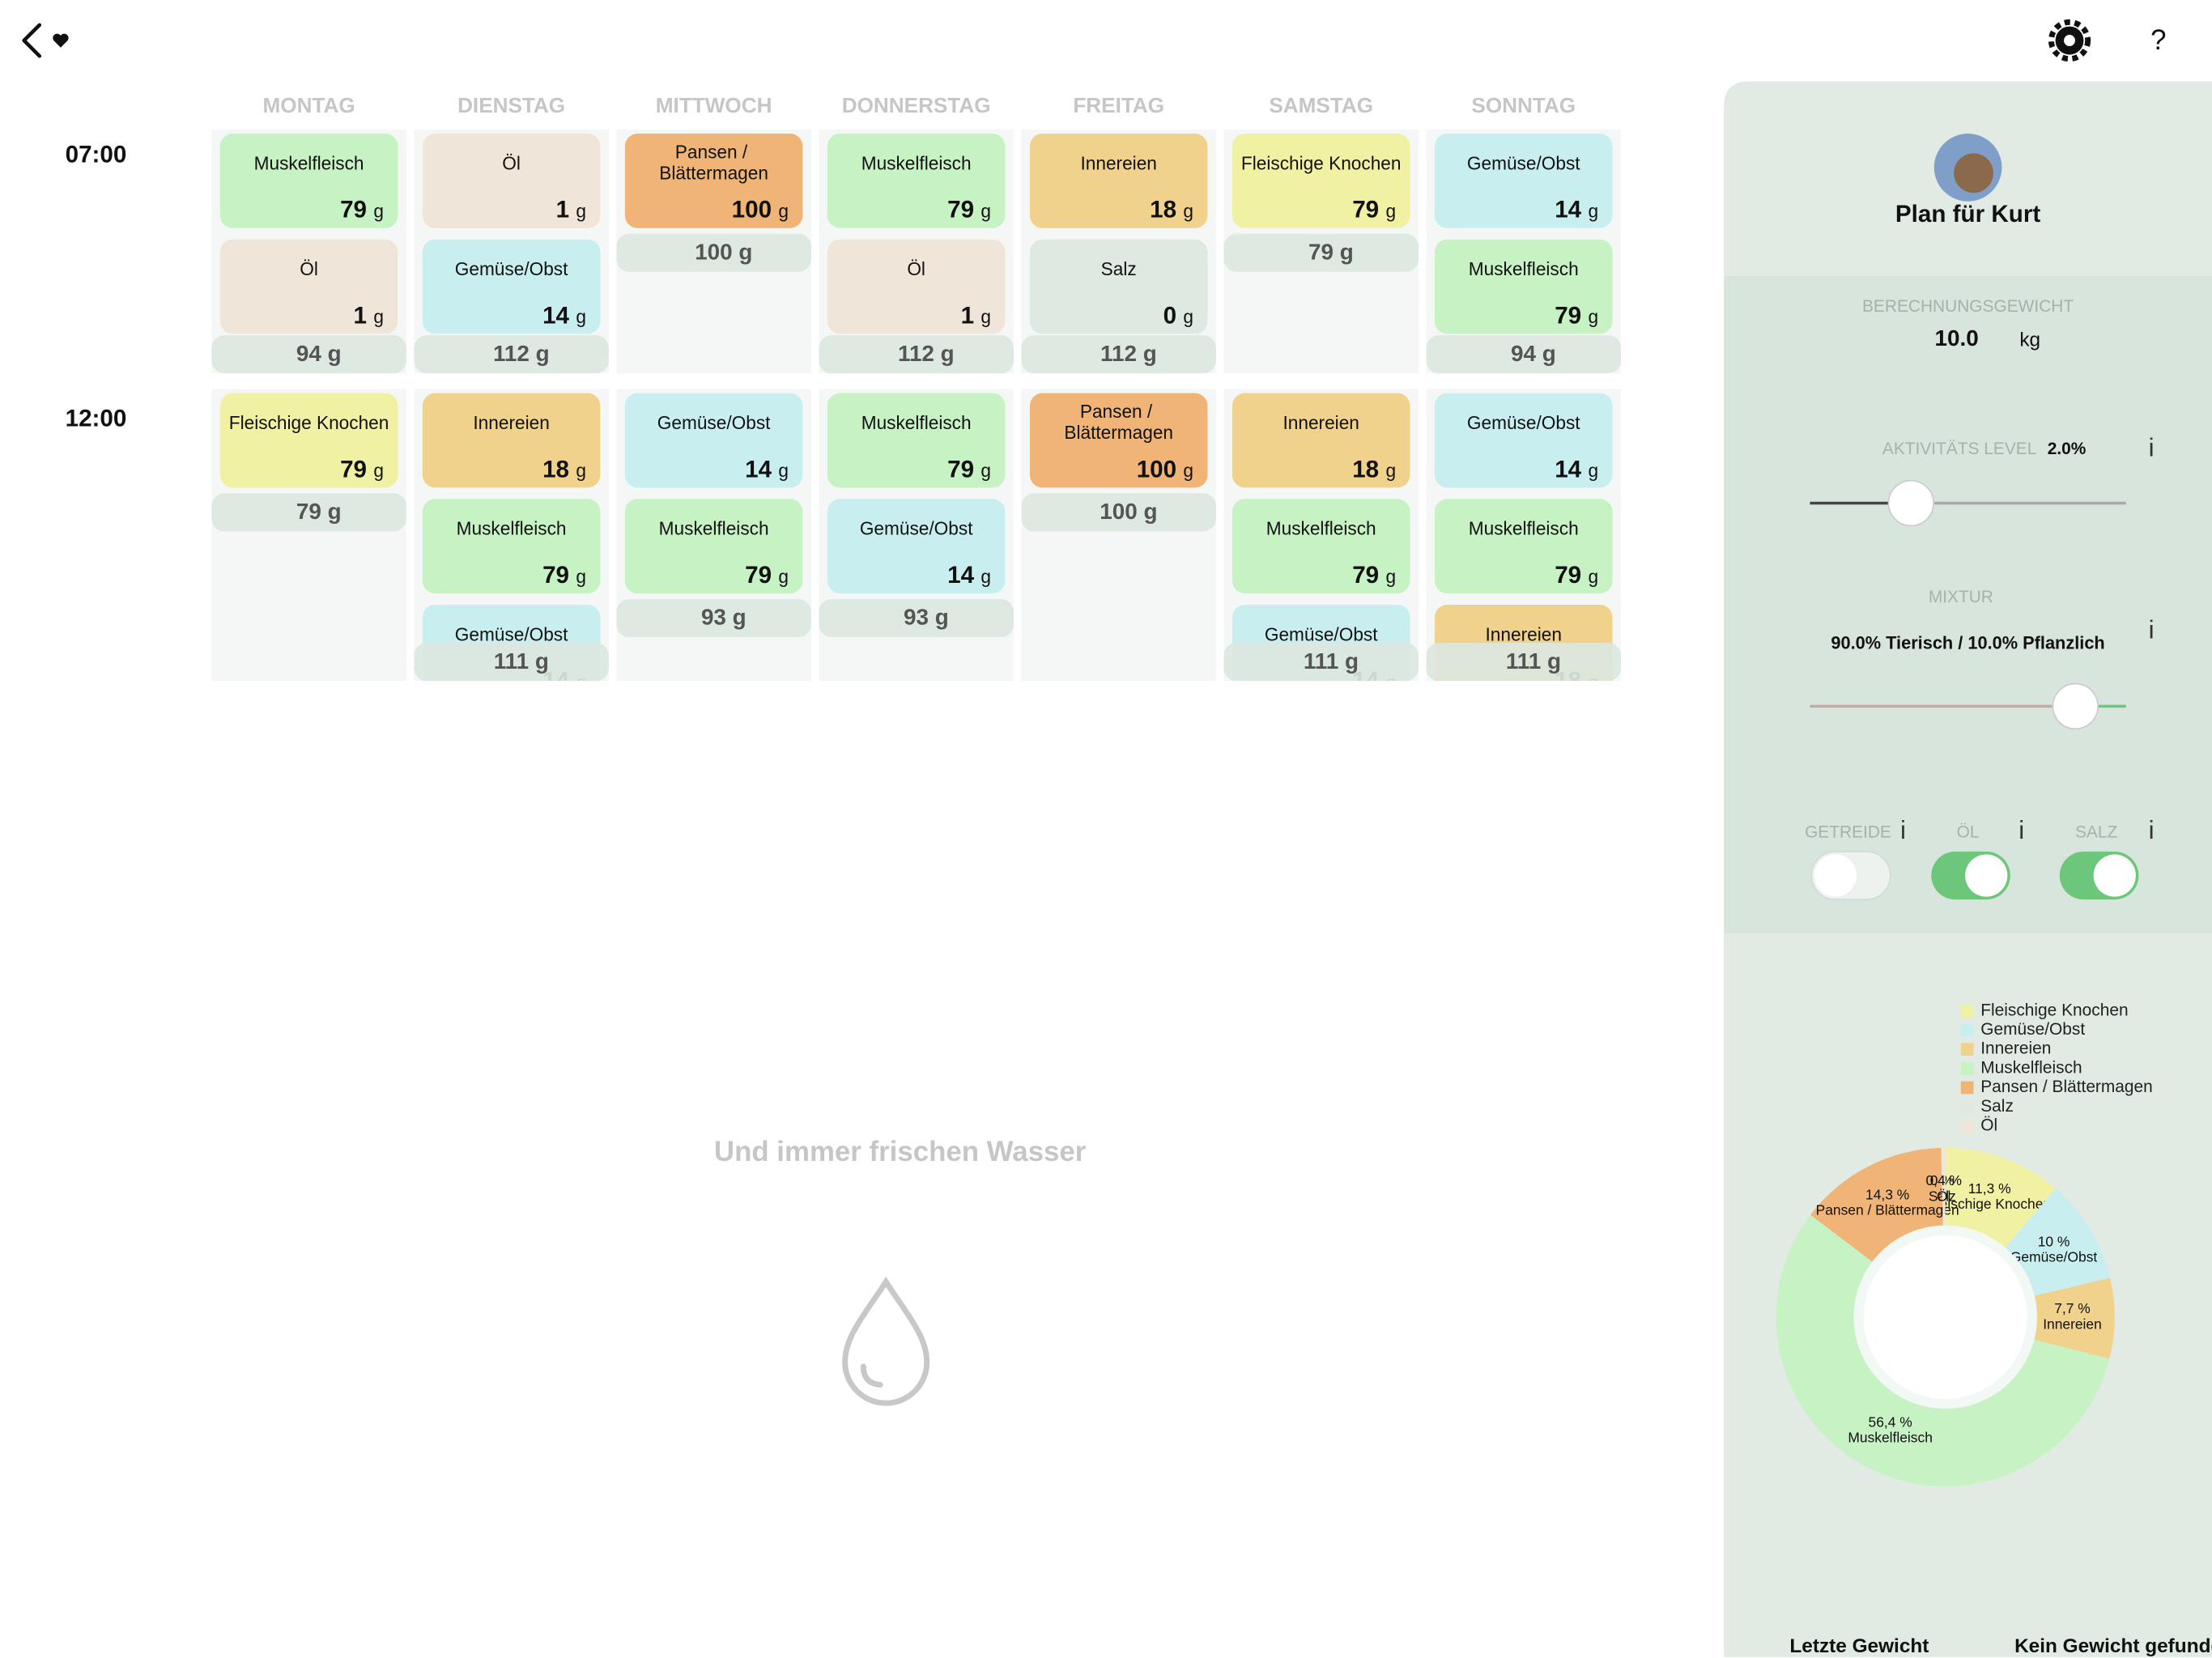  Describe the element at coordinates (2031, 1067) in the screenshot. I see `legend-label: Muskelfleisch` at that location.